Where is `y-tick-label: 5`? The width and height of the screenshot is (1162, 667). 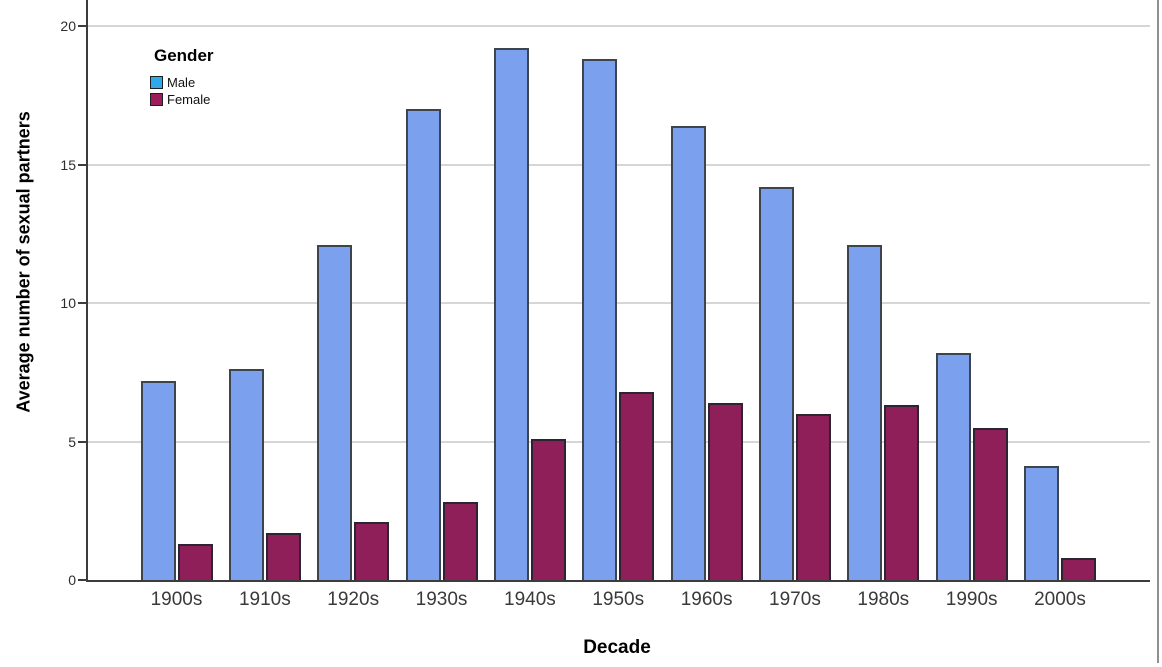 y-tick-label: 5 is located at coordinates (72, 441).